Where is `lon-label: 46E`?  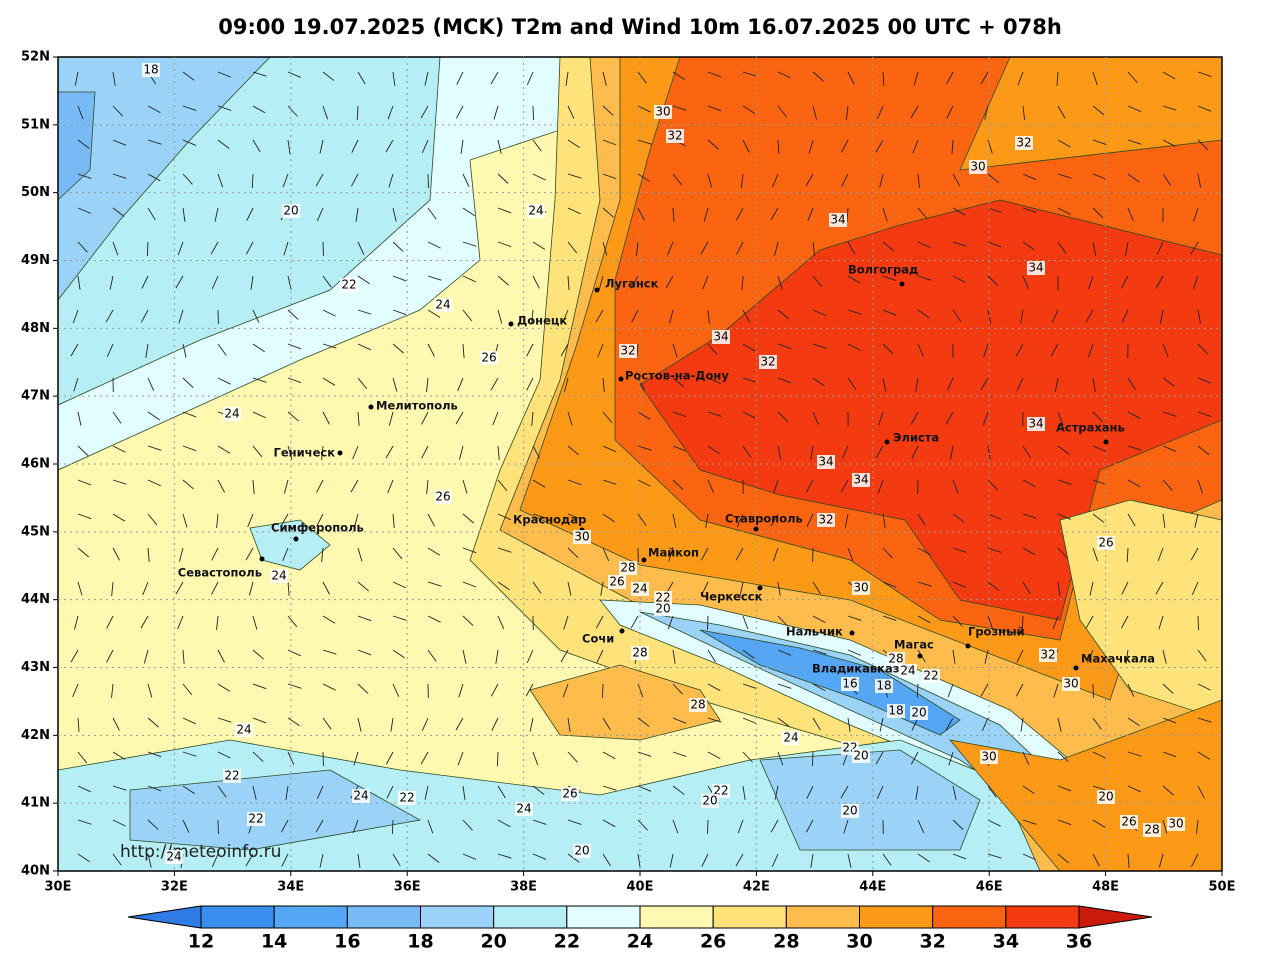
lon-label: 46E is located at coordinates (989, 887).